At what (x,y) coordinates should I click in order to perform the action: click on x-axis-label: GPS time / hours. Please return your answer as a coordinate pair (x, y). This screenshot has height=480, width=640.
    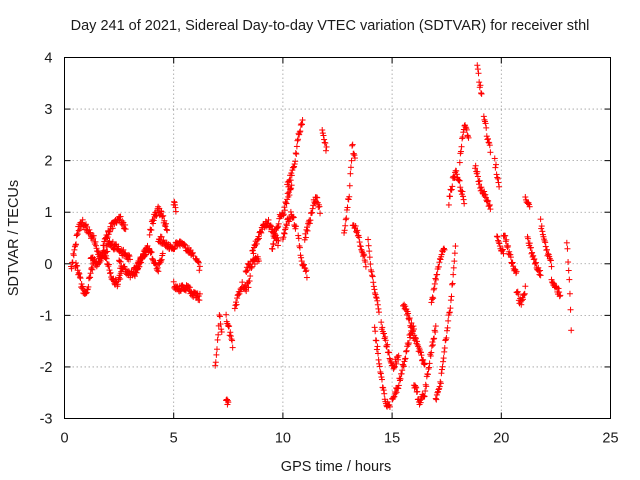
    Looking at the image, I should click on (336, 467).